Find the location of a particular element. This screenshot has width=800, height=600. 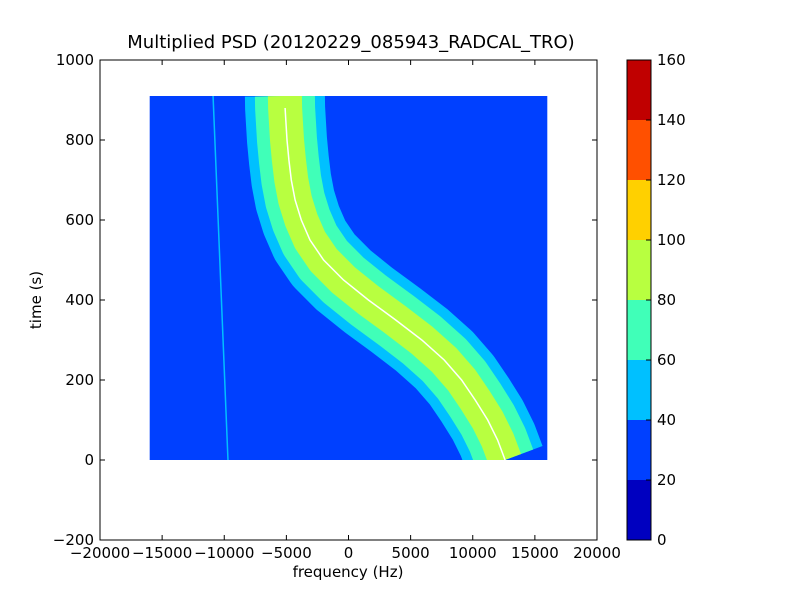

colorbar-tick-label: 60 is located at coordinates (666, 360).